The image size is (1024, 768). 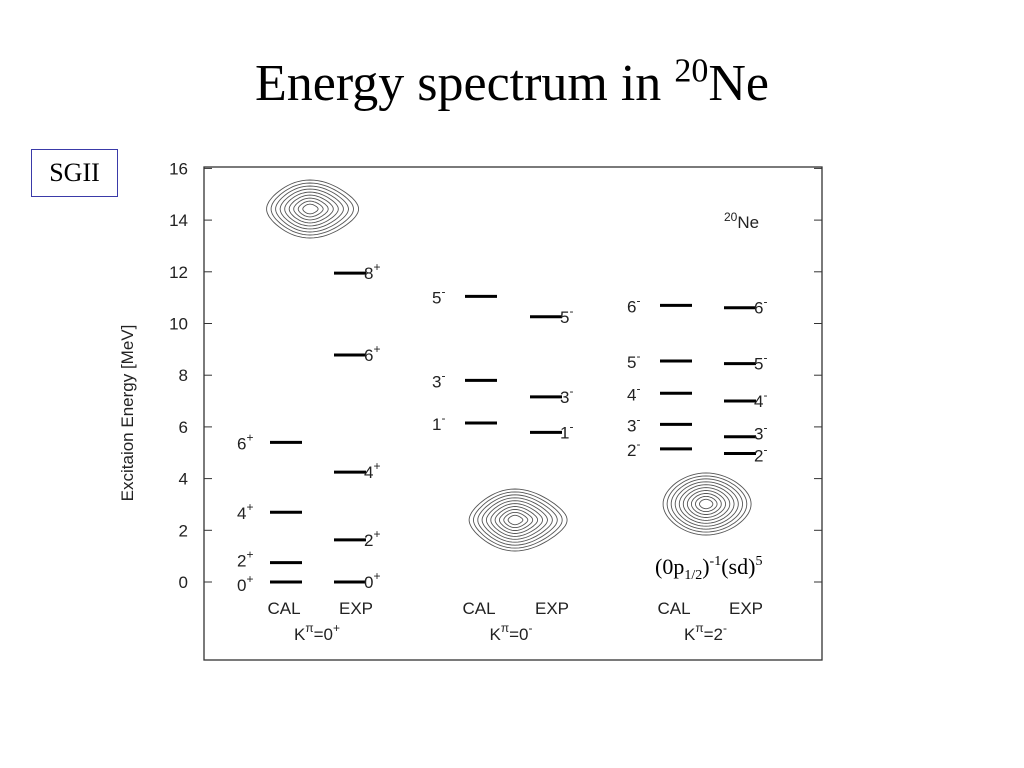 I want to click on band-parity: +, so click(x=336, y=628).